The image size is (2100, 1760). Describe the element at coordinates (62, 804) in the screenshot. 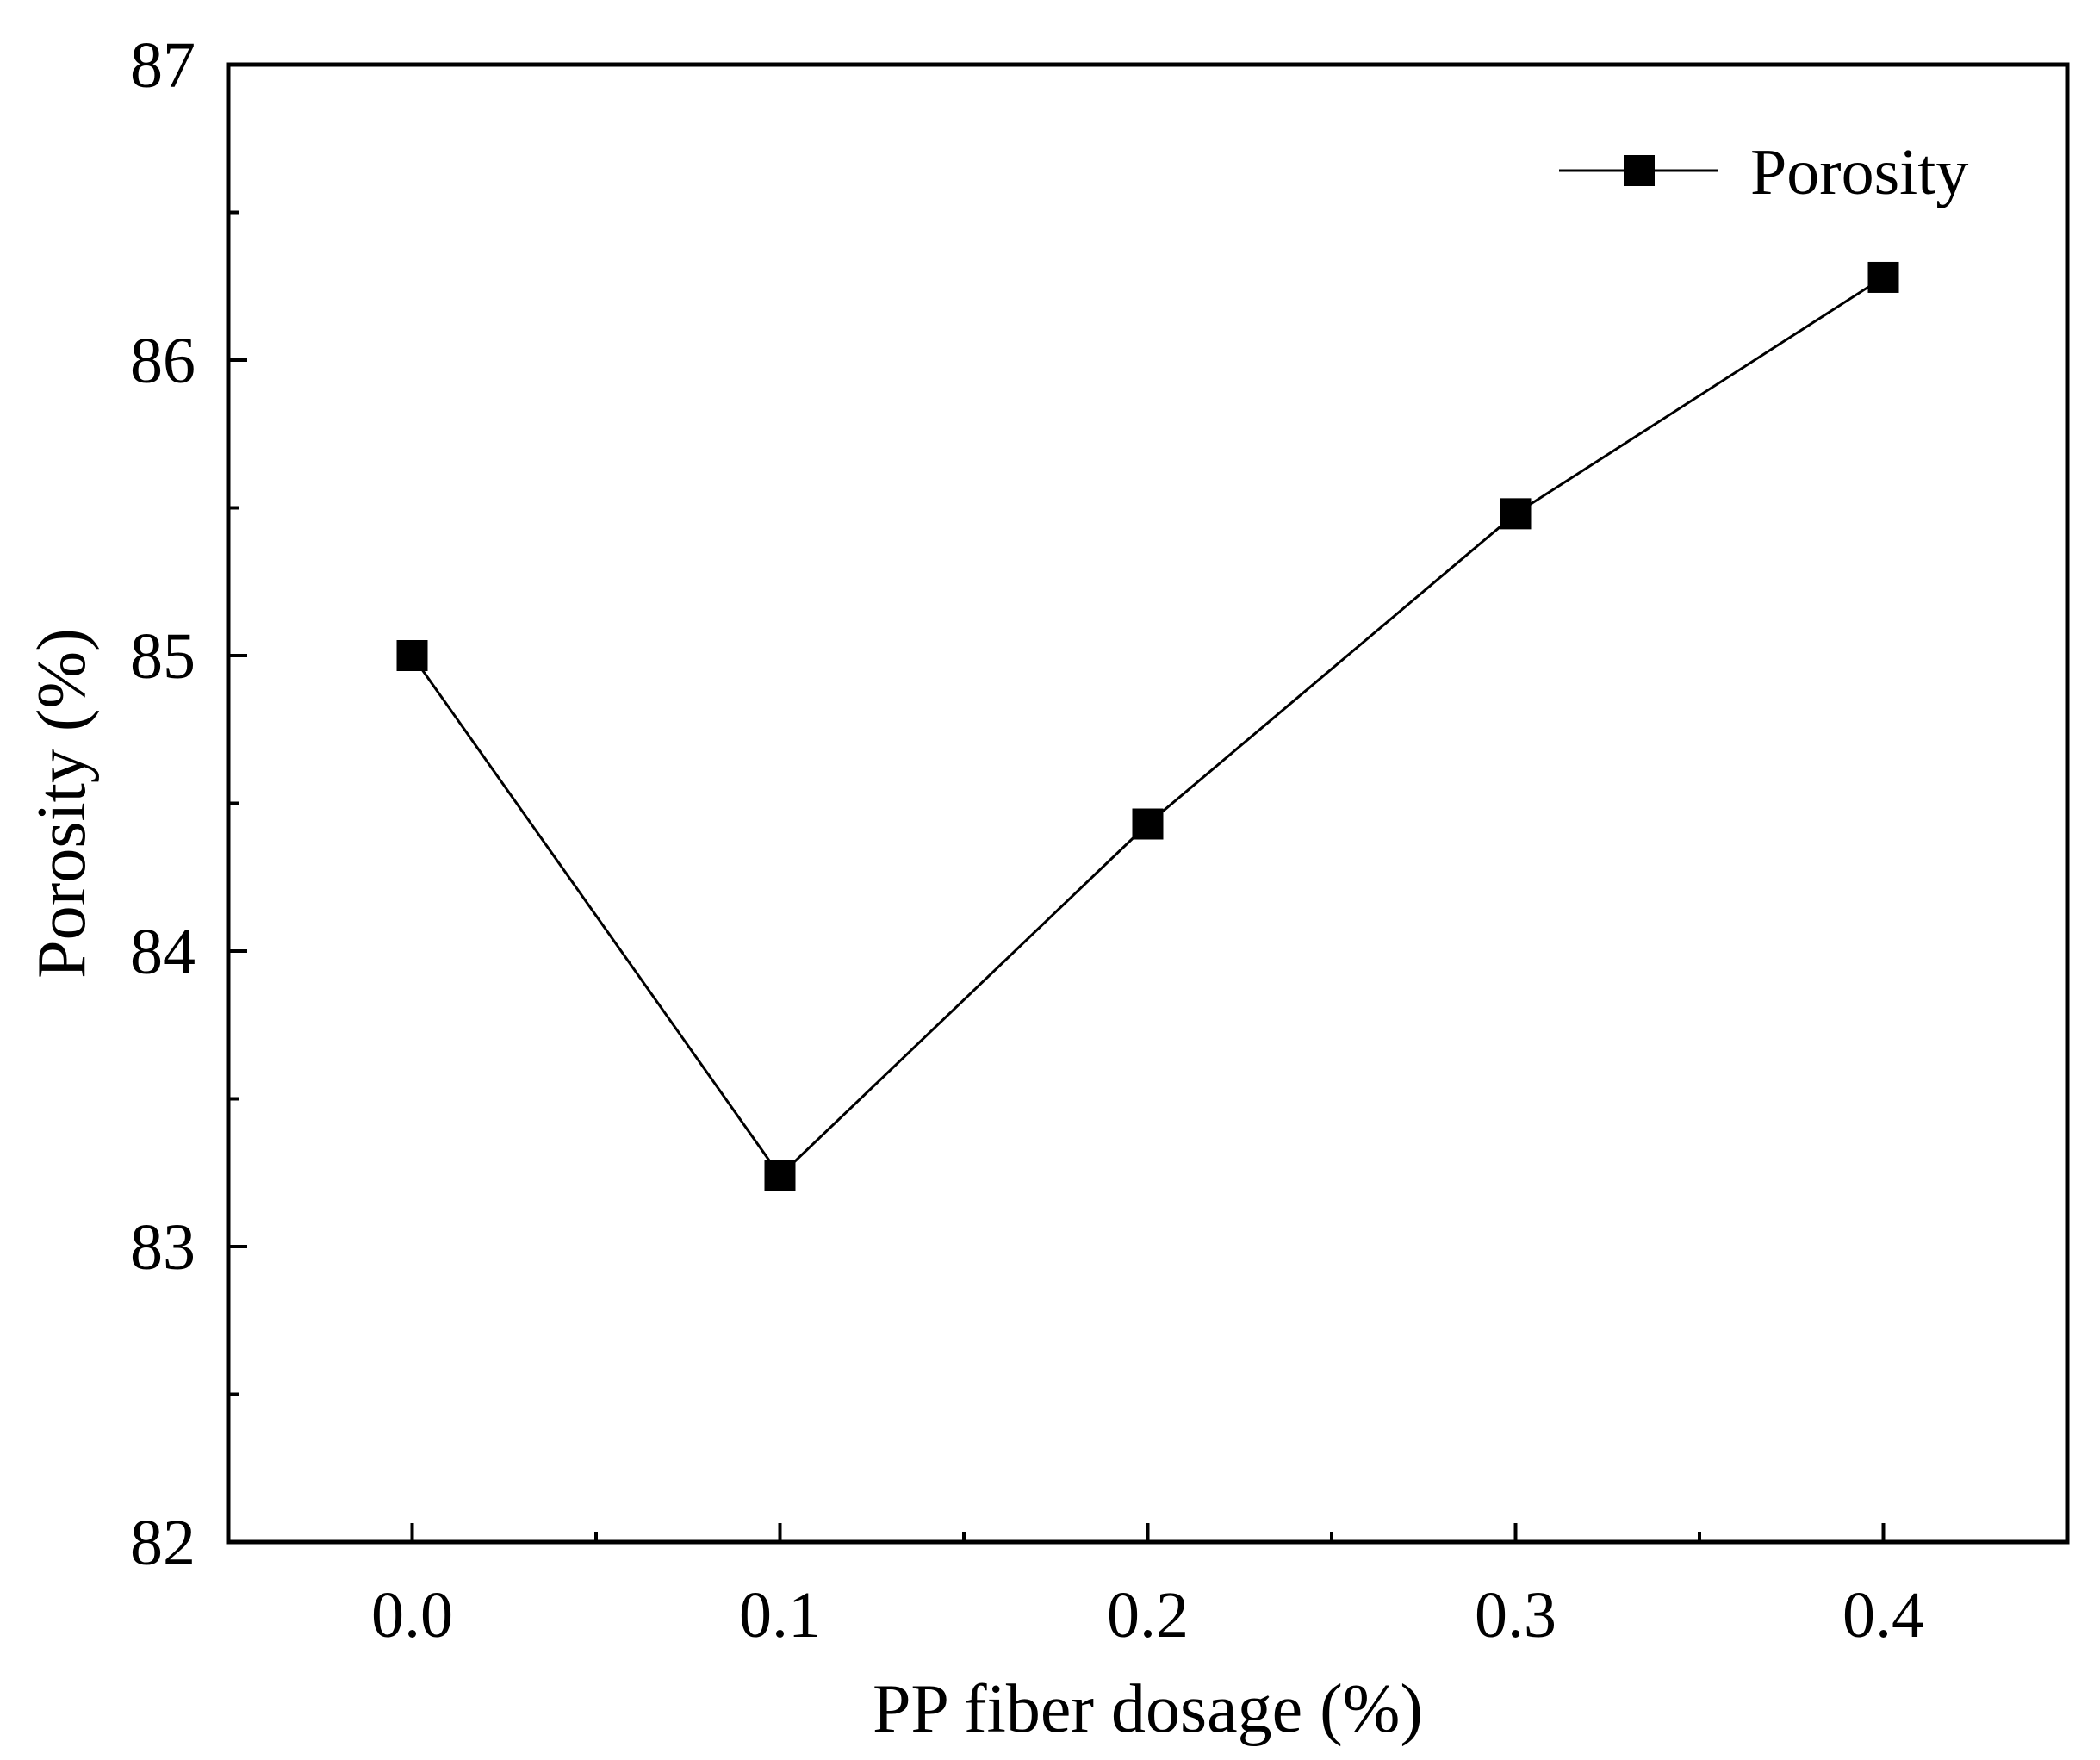

I see `y-axis-title: Porosity (%)` at that location.